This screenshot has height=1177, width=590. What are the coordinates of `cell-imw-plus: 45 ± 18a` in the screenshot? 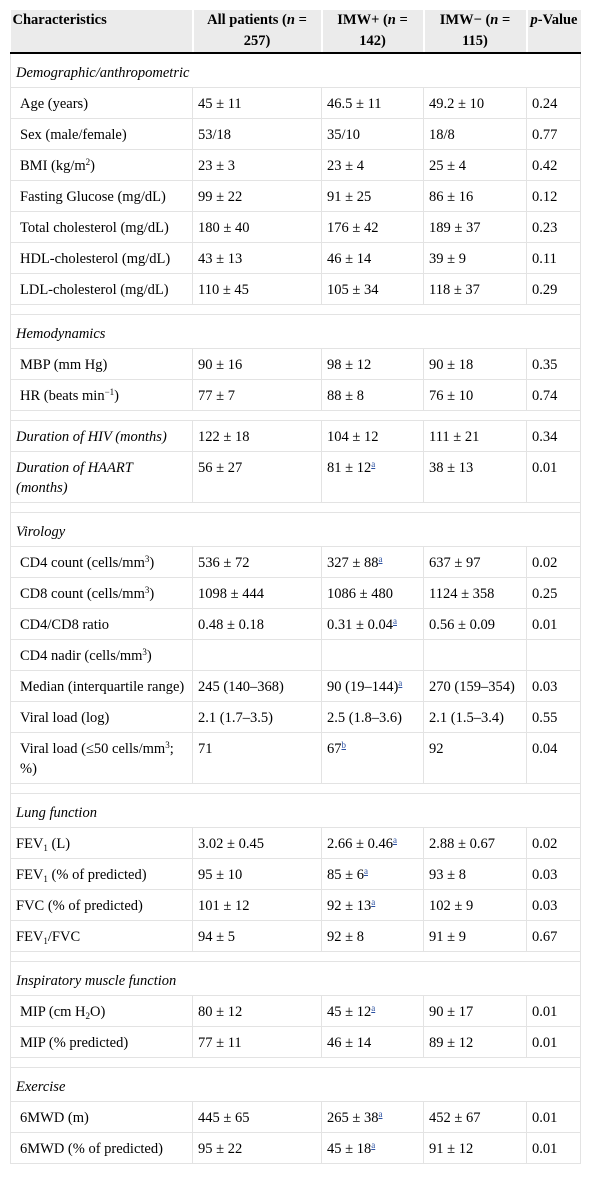 It's located at (372, 1148).